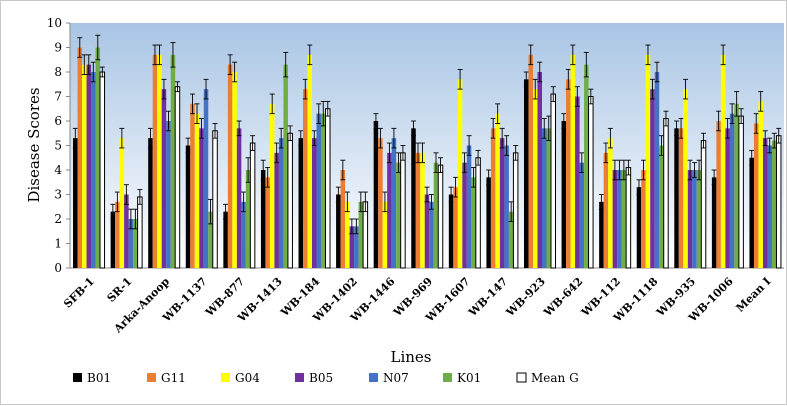 Image resolution: width=787 pixels, height=406 pixels. What do you see at coordinates (151, 377) in the screenshot?
I see `legend-swatch-g11` at bounding box center [151, 377].